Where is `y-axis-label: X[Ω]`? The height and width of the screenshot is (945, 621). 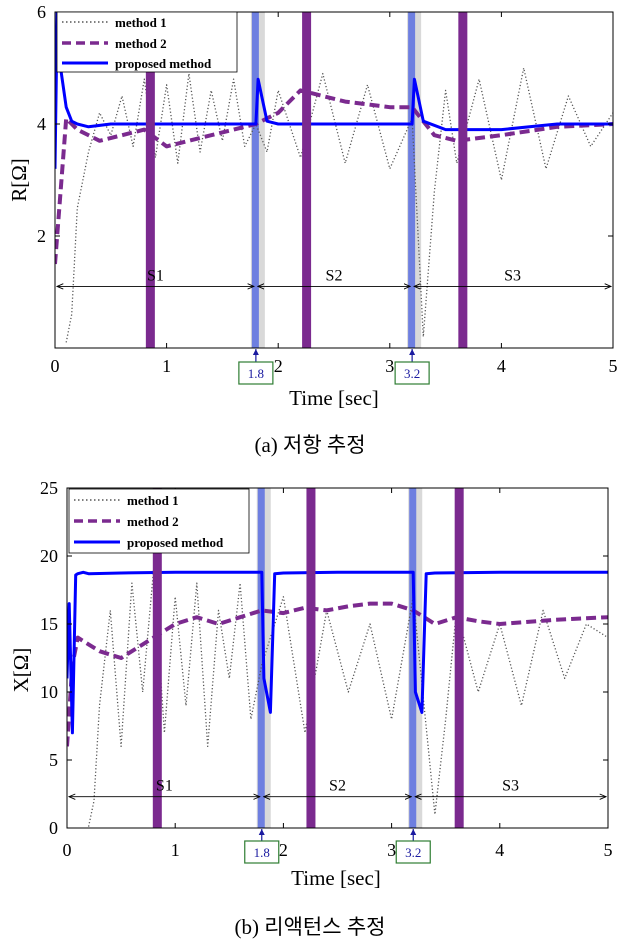
y-axis-label: X[Ω] is located at coordinates (21, 670).